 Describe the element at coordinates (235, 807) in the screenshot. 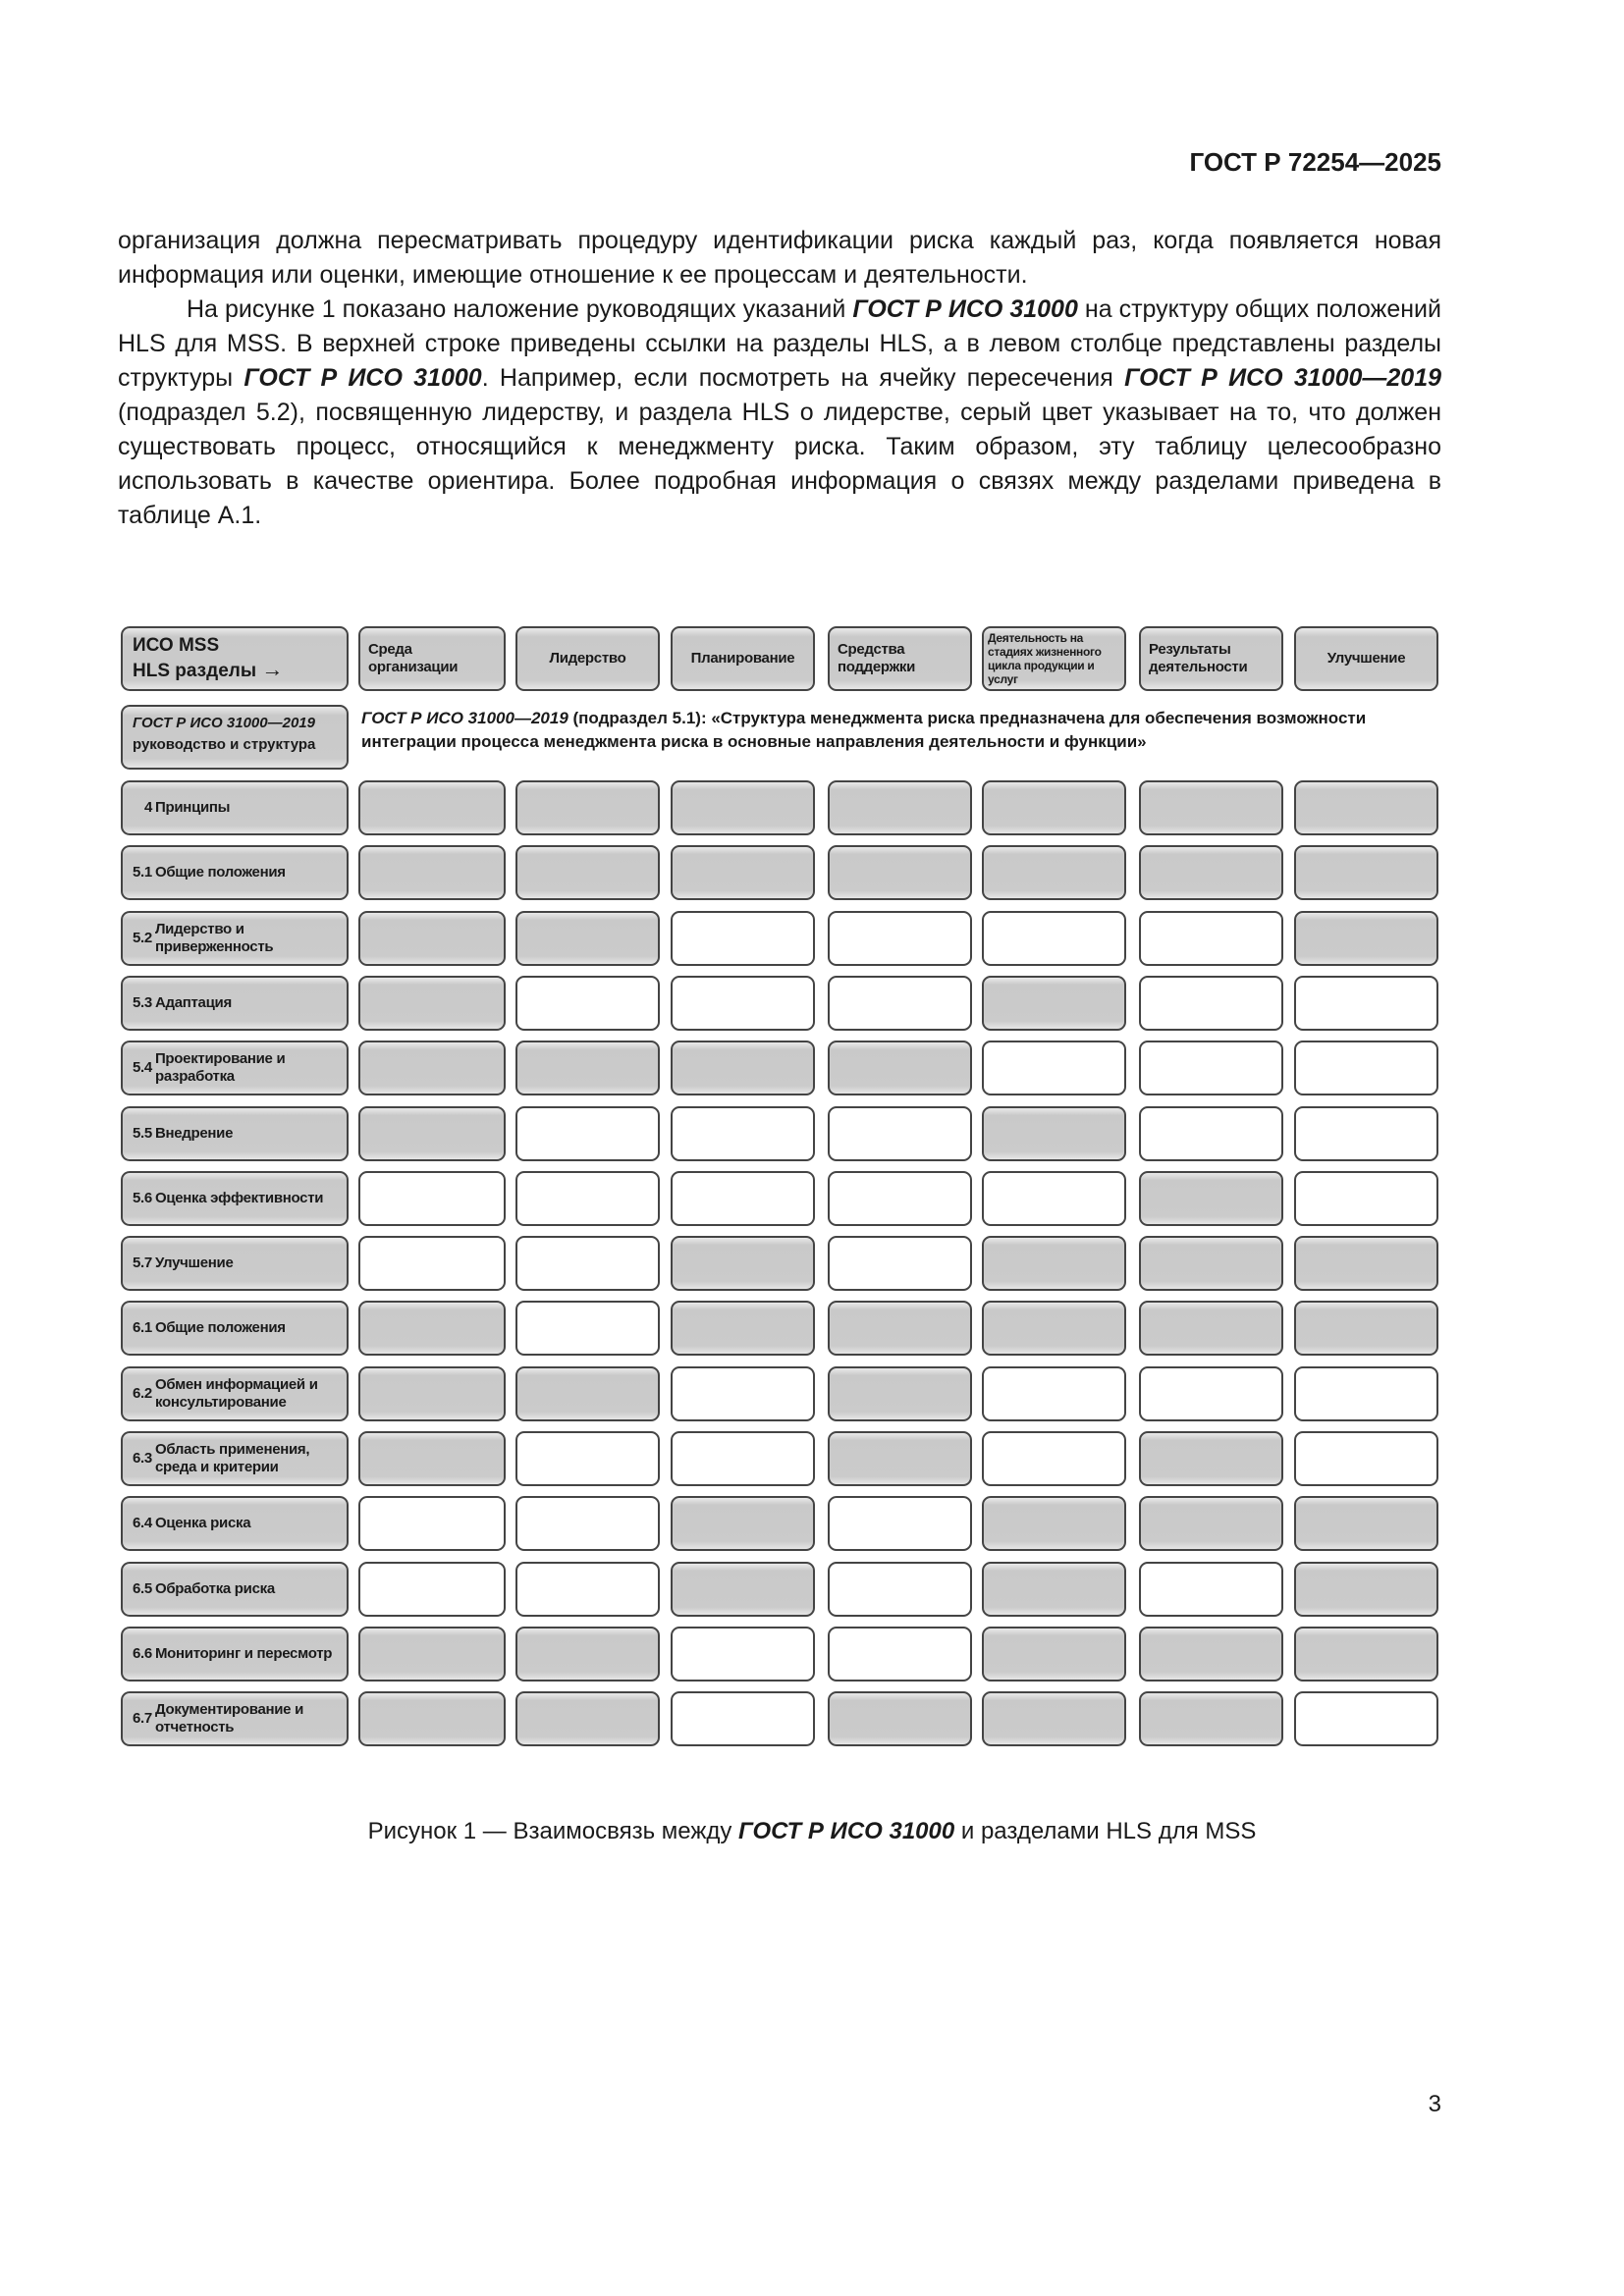

I see `row-label: 4 Принципы` at that location.